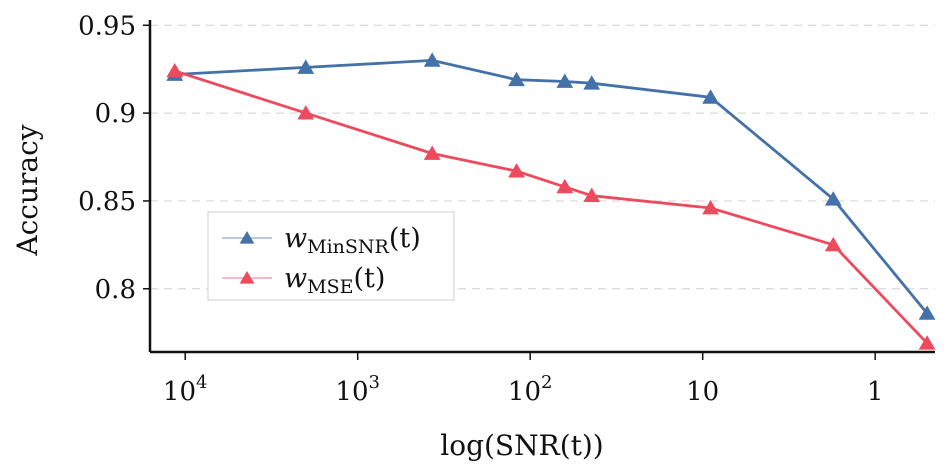  What do you see at coordinates (185, 389) in the screenshot?
I see `x-tick-label: 10⁴` at bounding box center [185, 389].